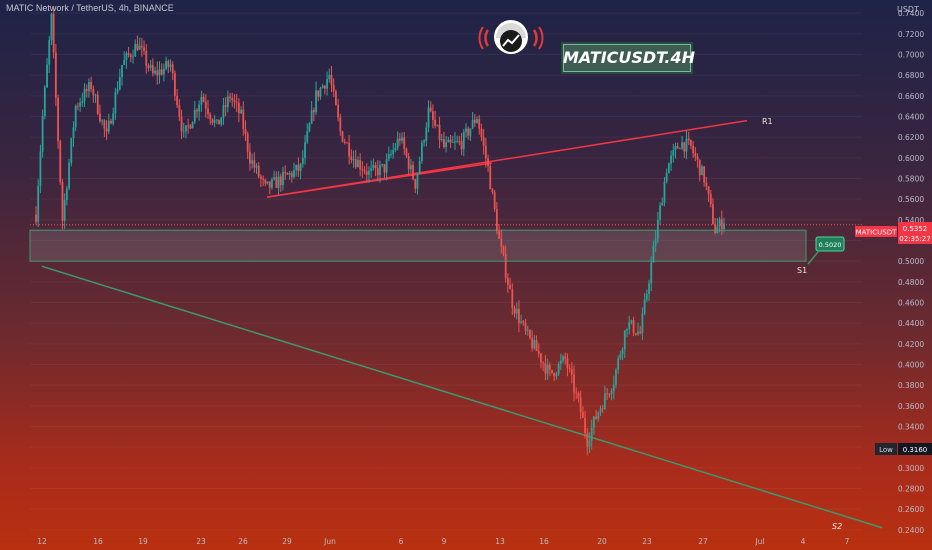  Describe the element at coordinates (911, 75) in the screenshot. I see `price-tick-label: 0.6800` at that location.